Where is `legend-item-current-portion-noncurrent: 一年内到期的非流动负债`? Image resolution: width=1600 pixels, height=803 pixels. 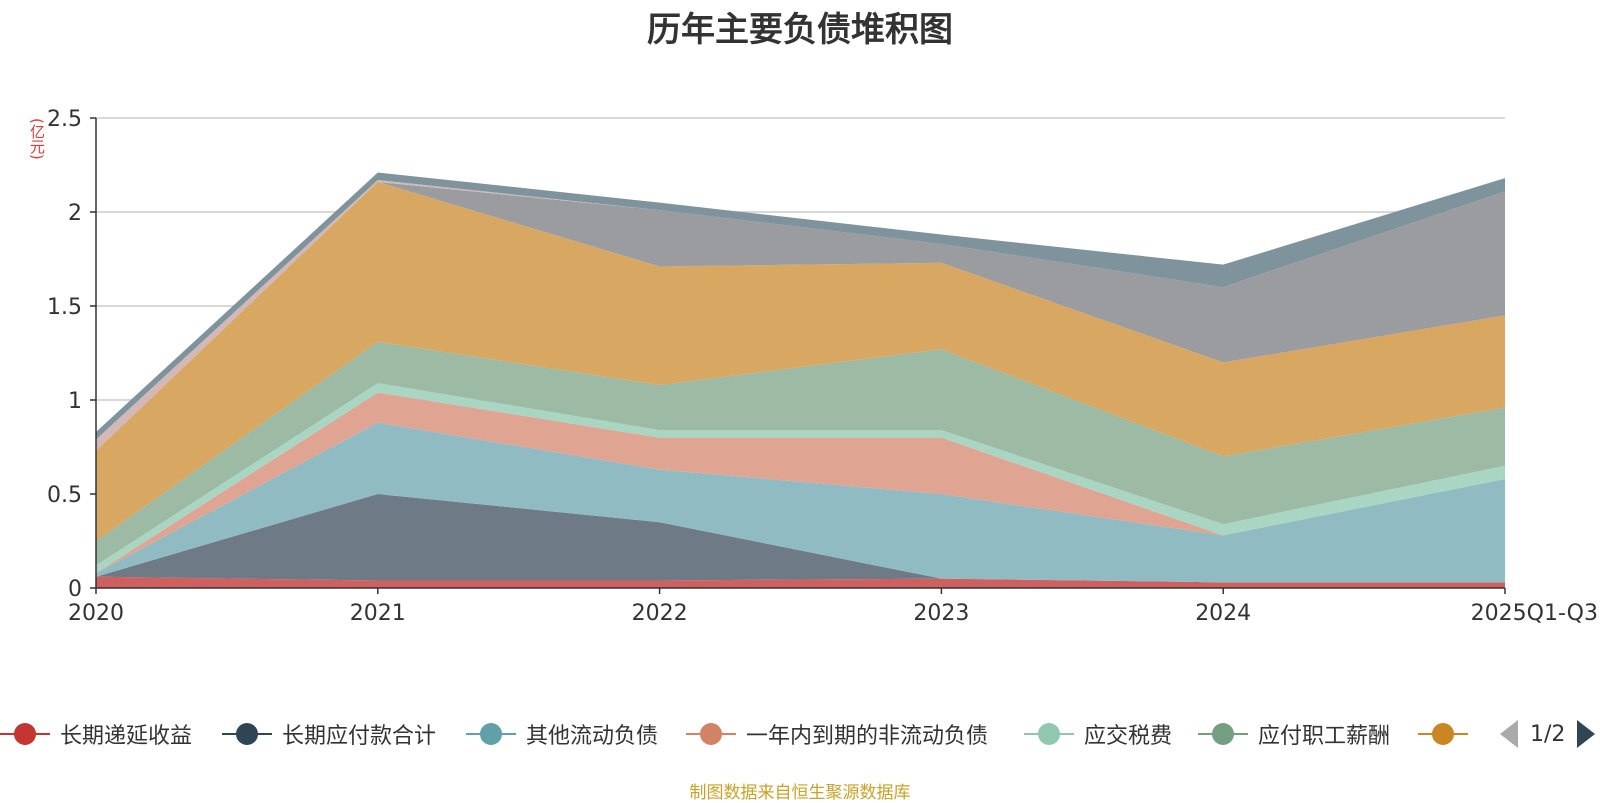 legend-item-current-portion-noncurrent: 一年内到期的非流动负债 is located at coordinates (837, 734).